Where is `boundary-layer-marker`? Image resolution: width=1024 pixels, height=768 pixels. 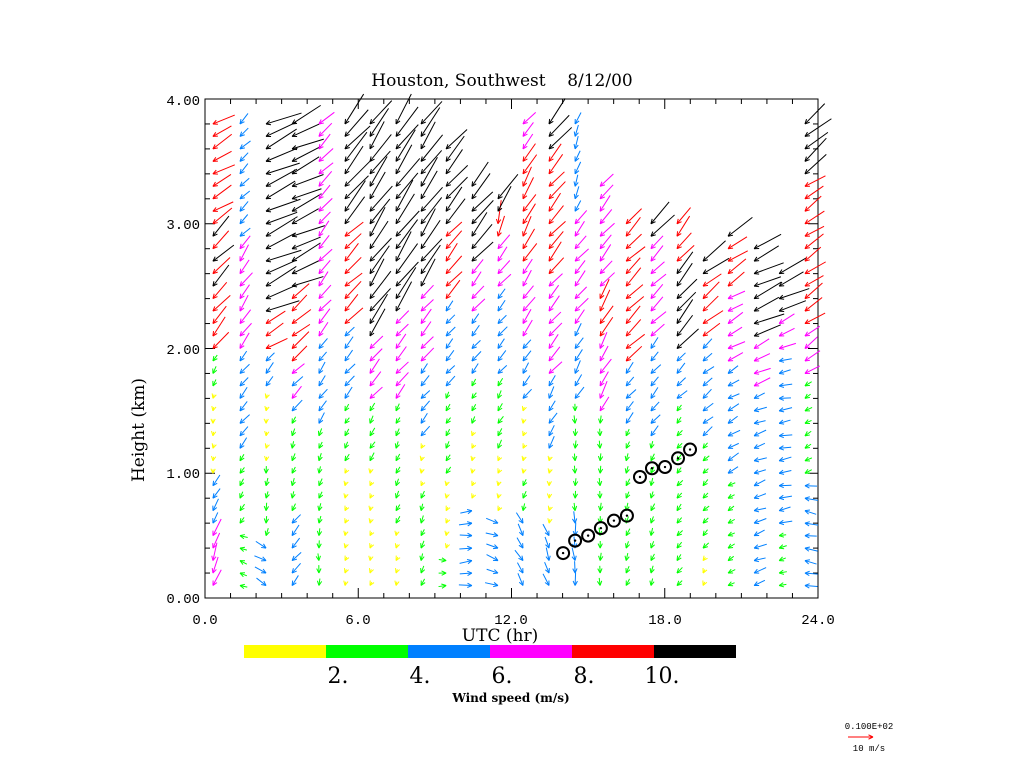
boundary-layer-marker is located at coordinates (639, 476).